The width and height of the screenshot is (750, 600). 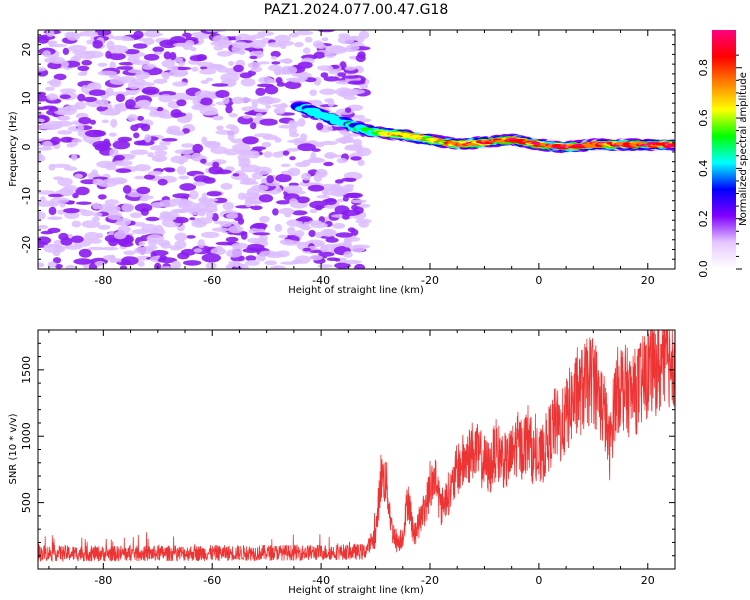 What do you see at coordinates (724, 149) in the screenshot?
I see `colorbar-gradient` at bounding box center [724, 149].